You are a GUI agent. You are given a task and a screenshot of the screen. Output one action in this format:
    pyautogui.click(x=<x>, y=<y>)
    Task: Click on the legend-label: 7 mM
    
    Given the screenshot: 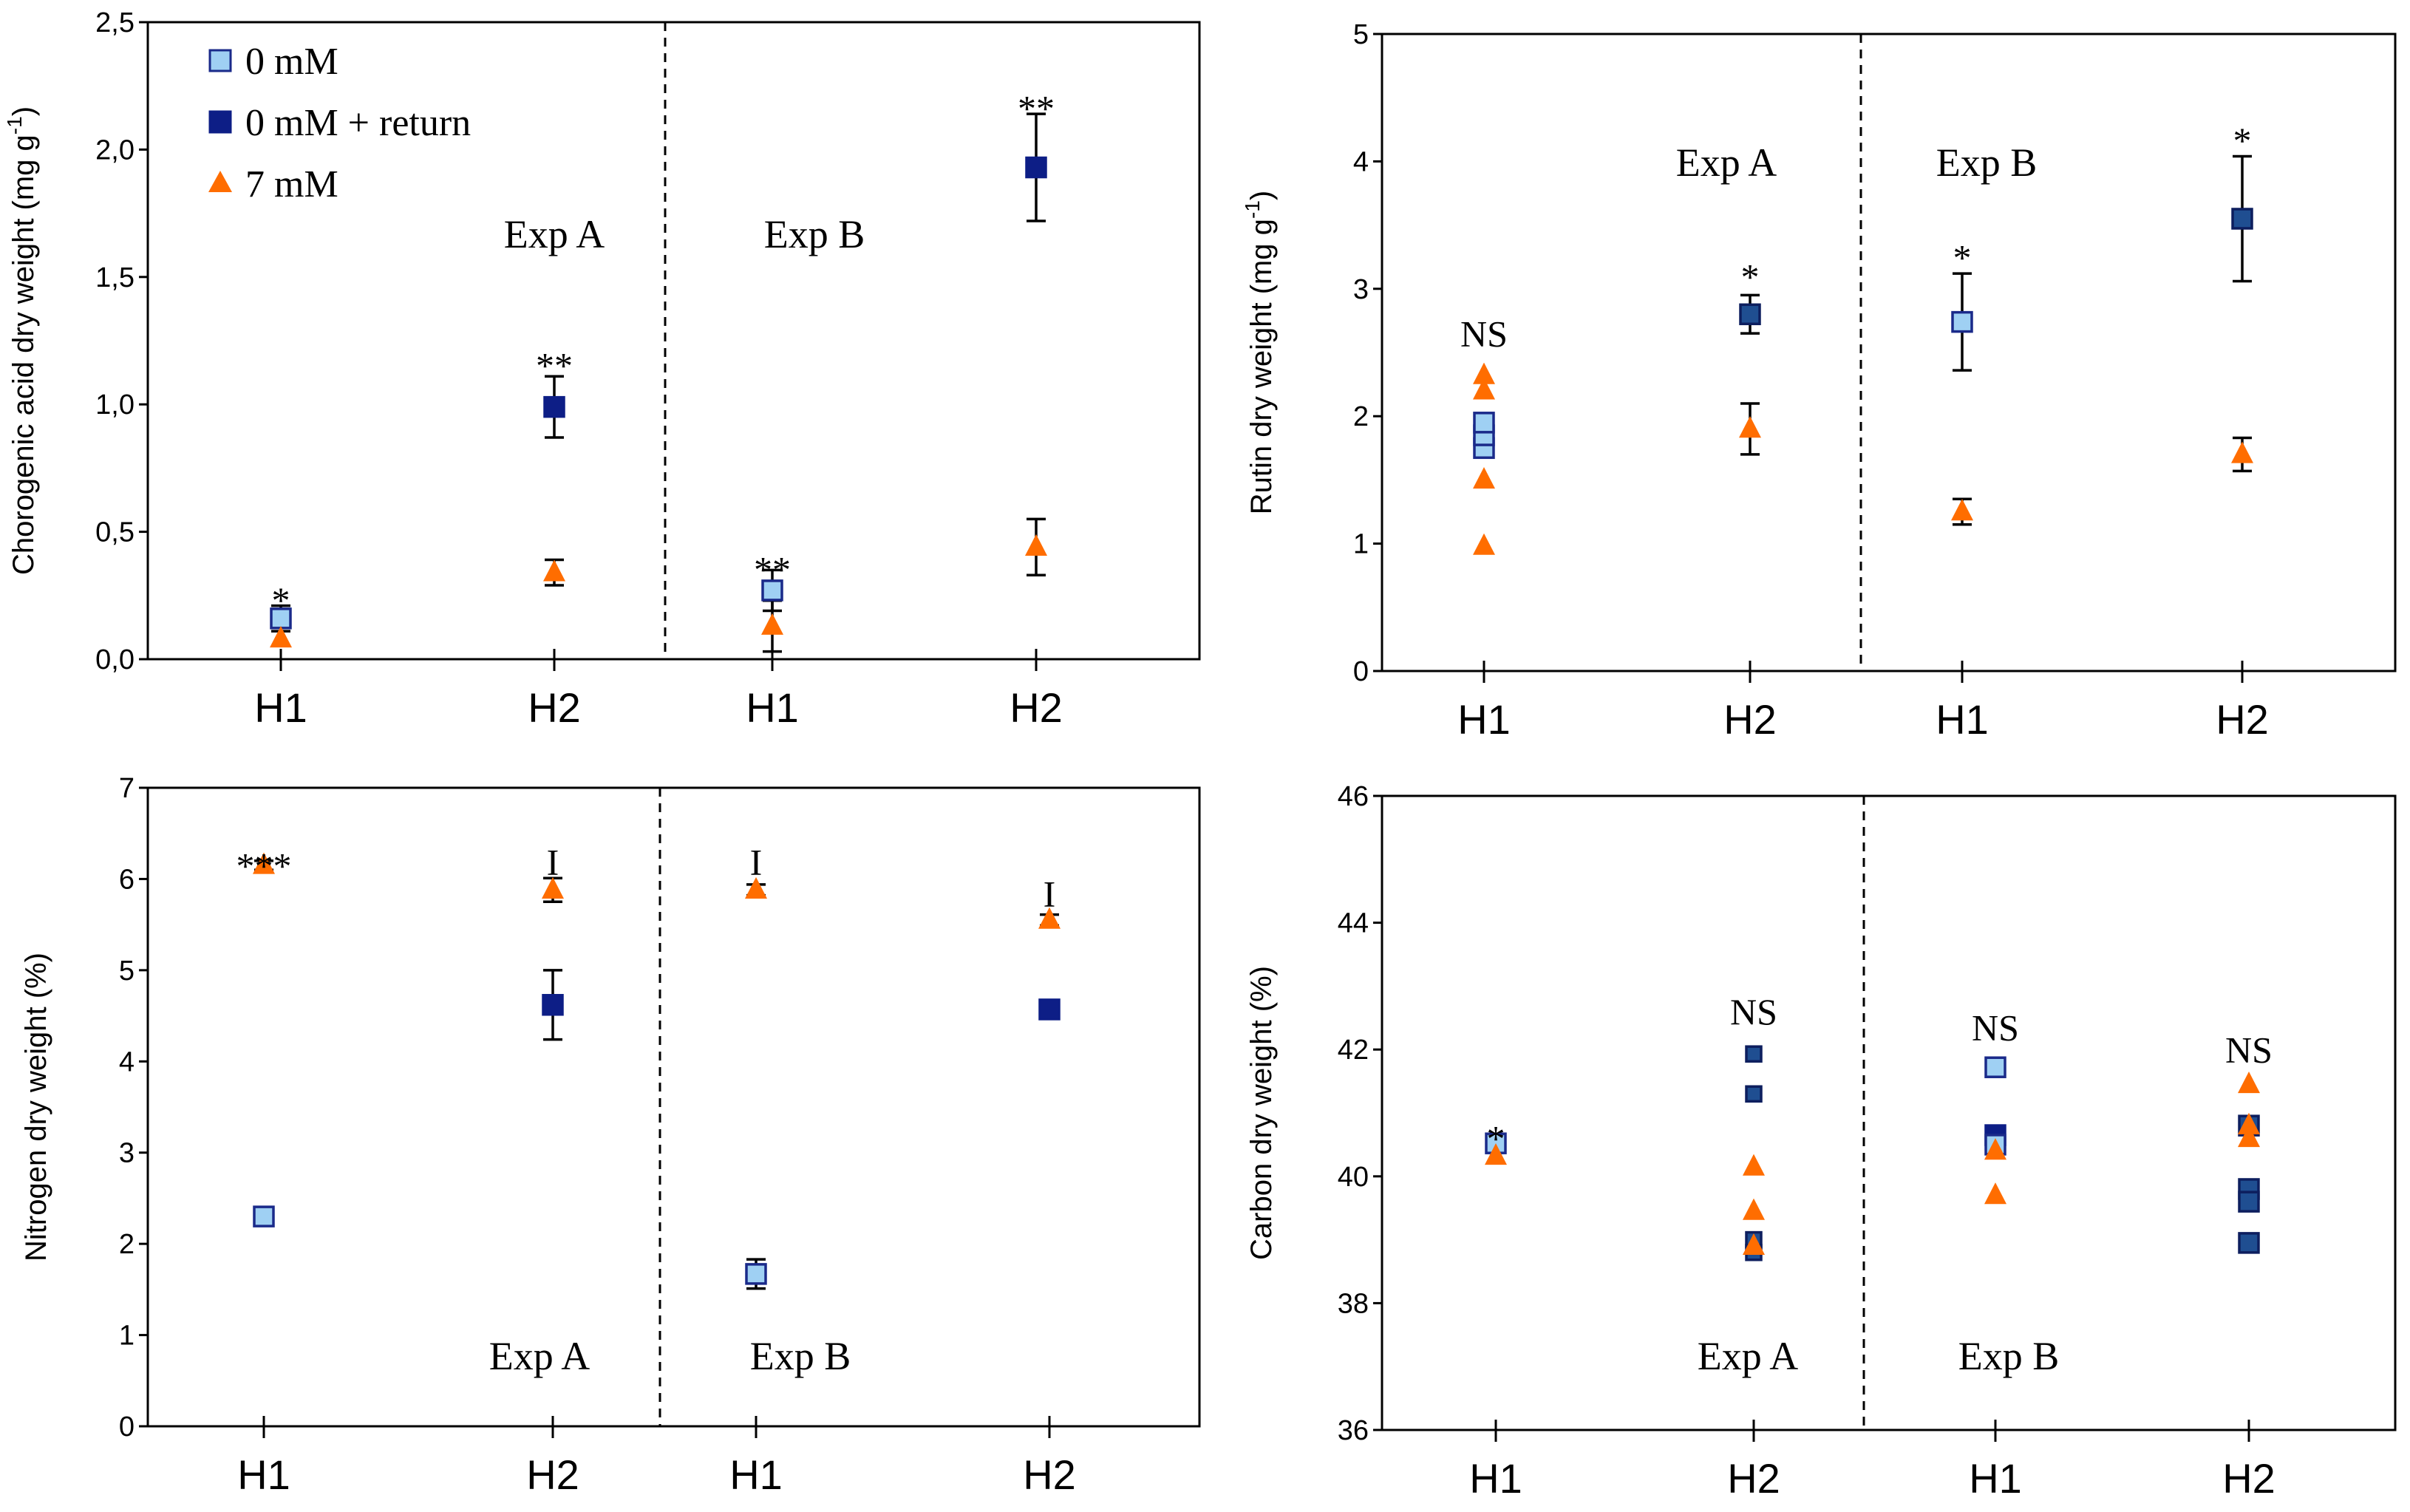 What is the action you would take?
    pyautogui.click(x=292, y=184)
    